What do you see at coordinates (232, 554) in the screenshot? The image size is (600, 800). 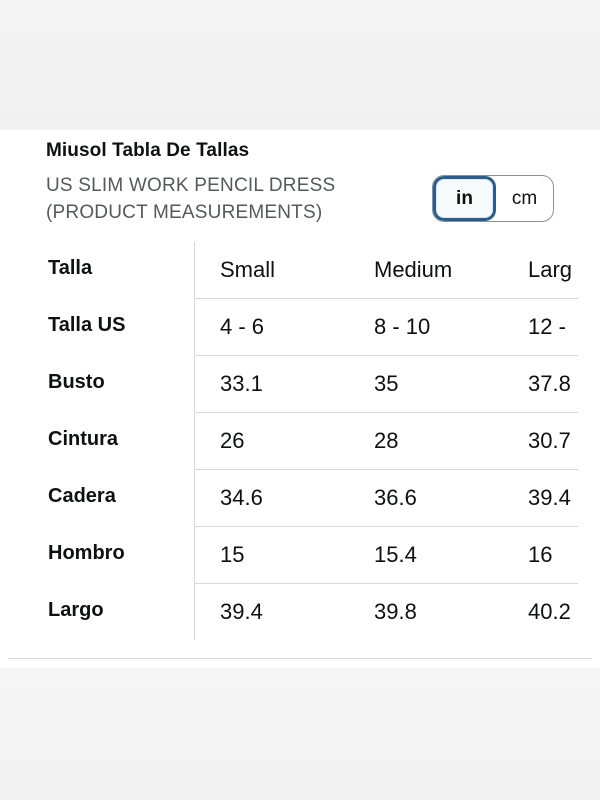 I see `table-cell: 15` at bounding box center [232, 554].